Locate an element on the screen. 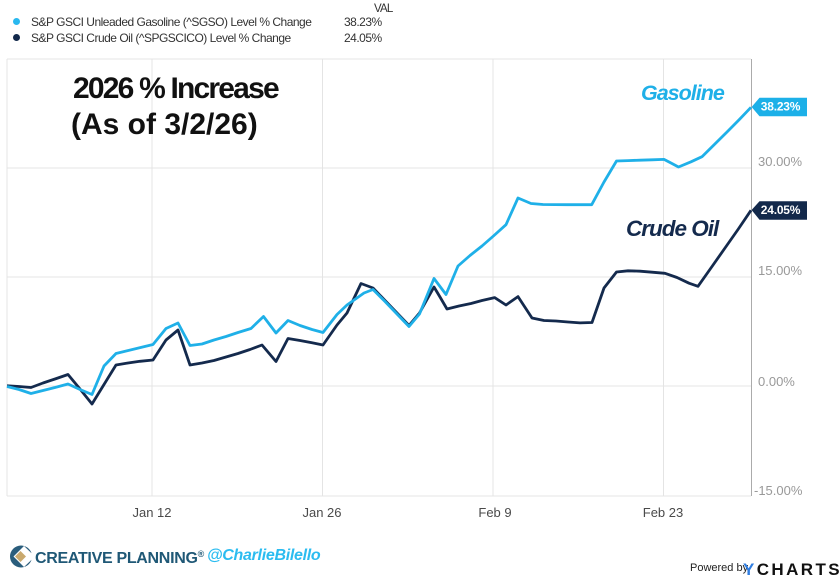  svg-text: 24.05% is located at coordinates (781, 210).